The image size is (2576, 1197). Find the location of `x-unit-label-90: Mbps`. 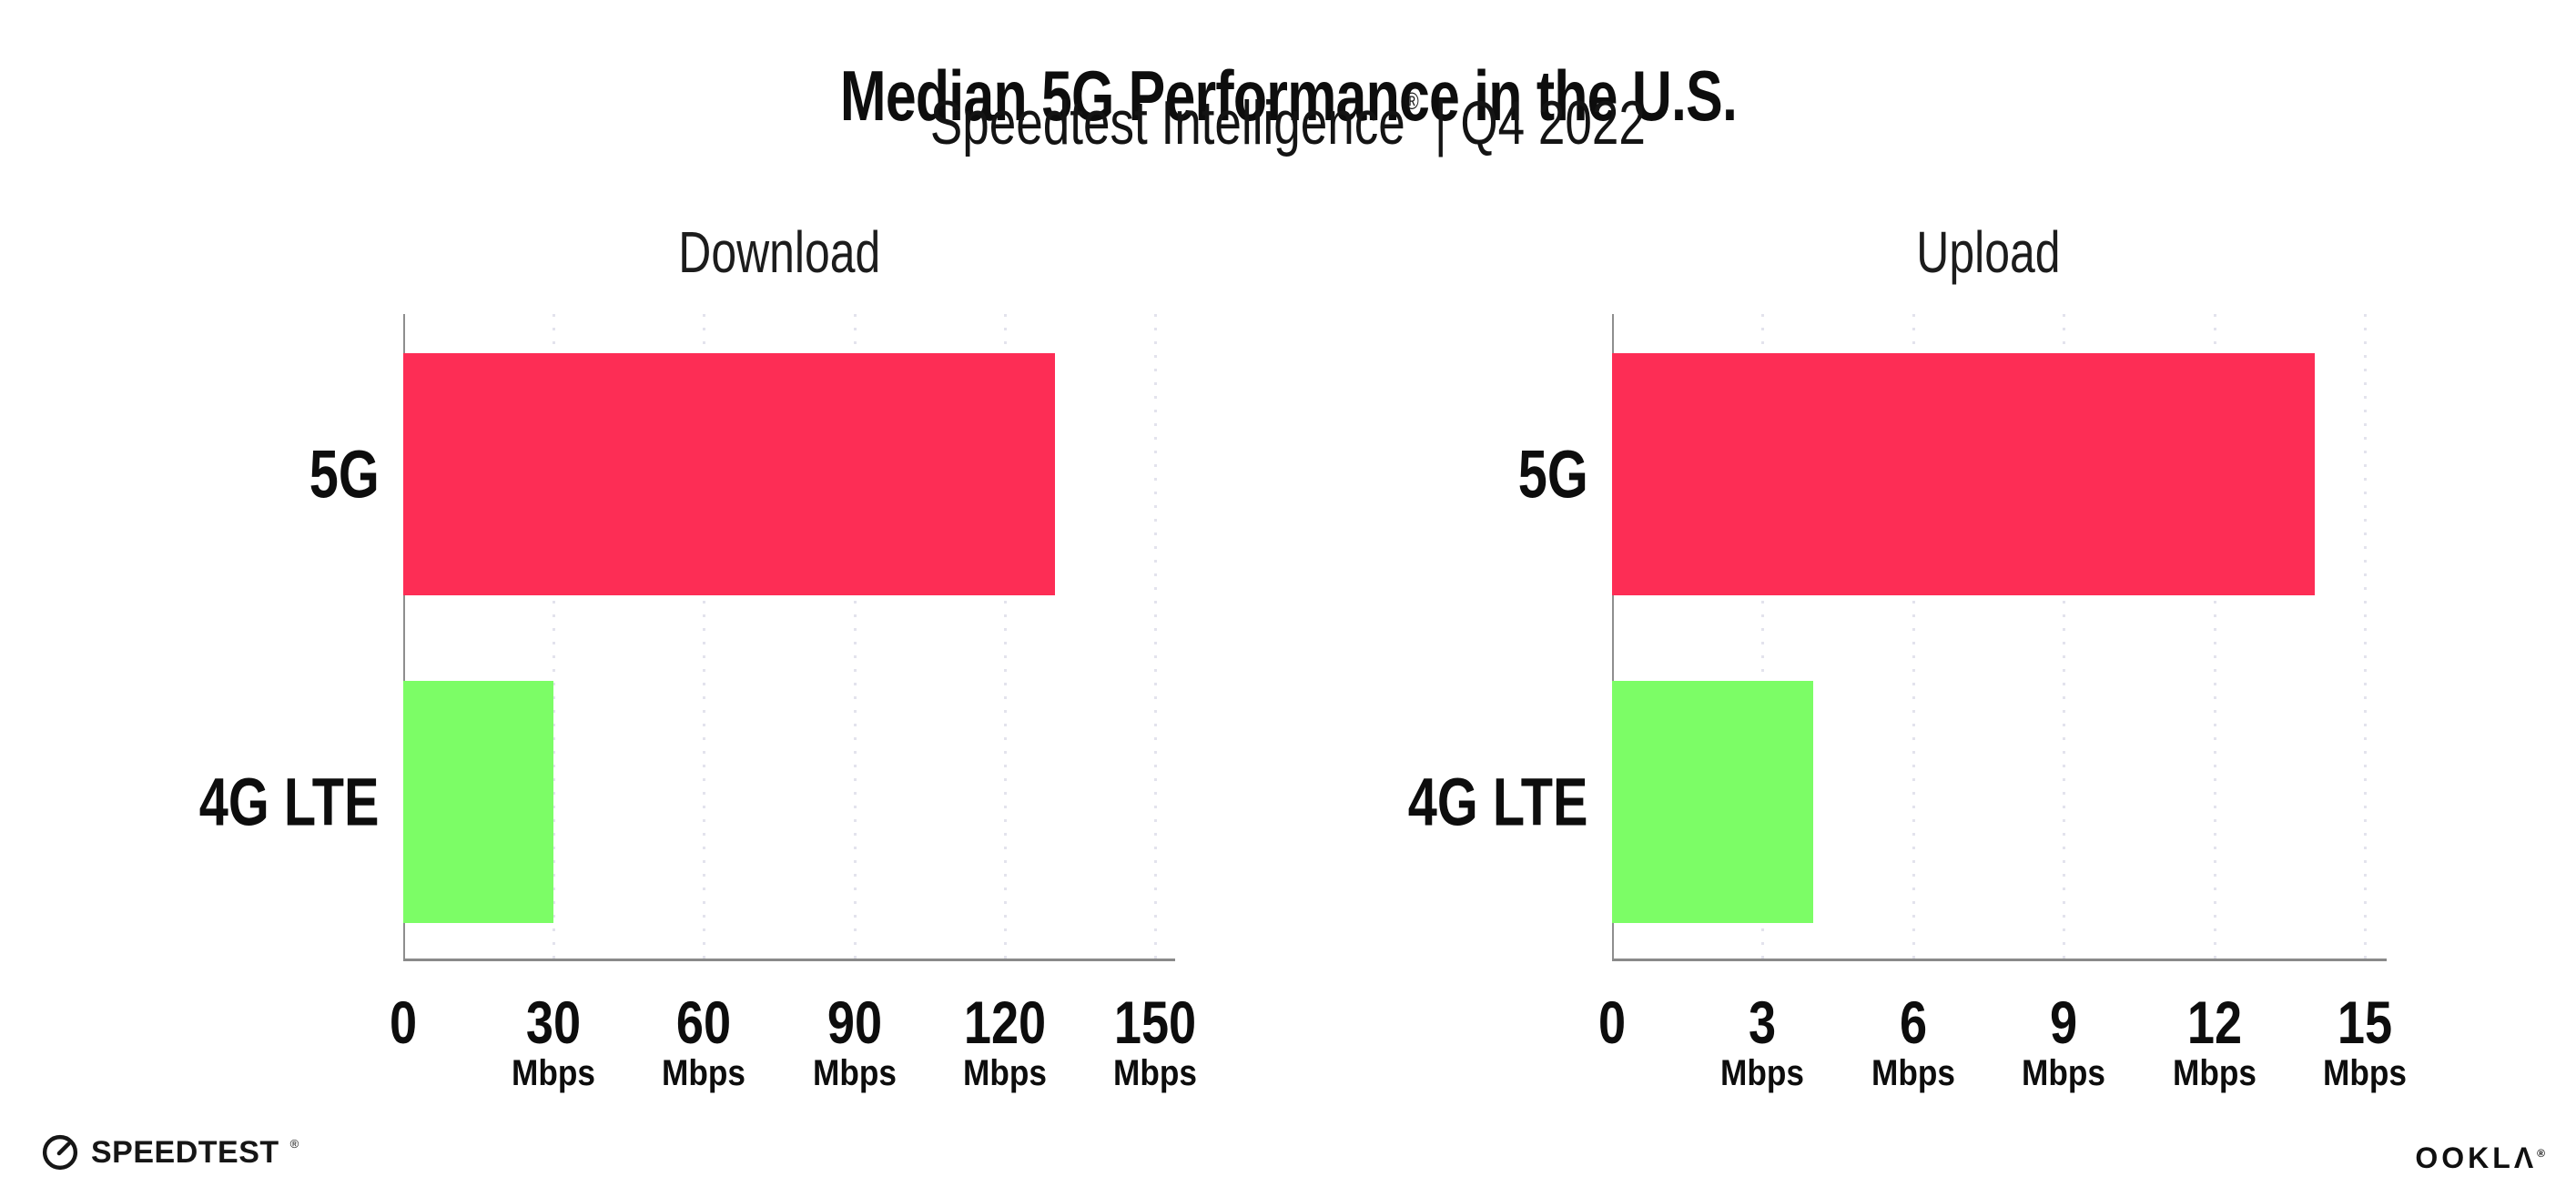

x-unit-label-90: Mbps is located at coordinates (854, 1073).